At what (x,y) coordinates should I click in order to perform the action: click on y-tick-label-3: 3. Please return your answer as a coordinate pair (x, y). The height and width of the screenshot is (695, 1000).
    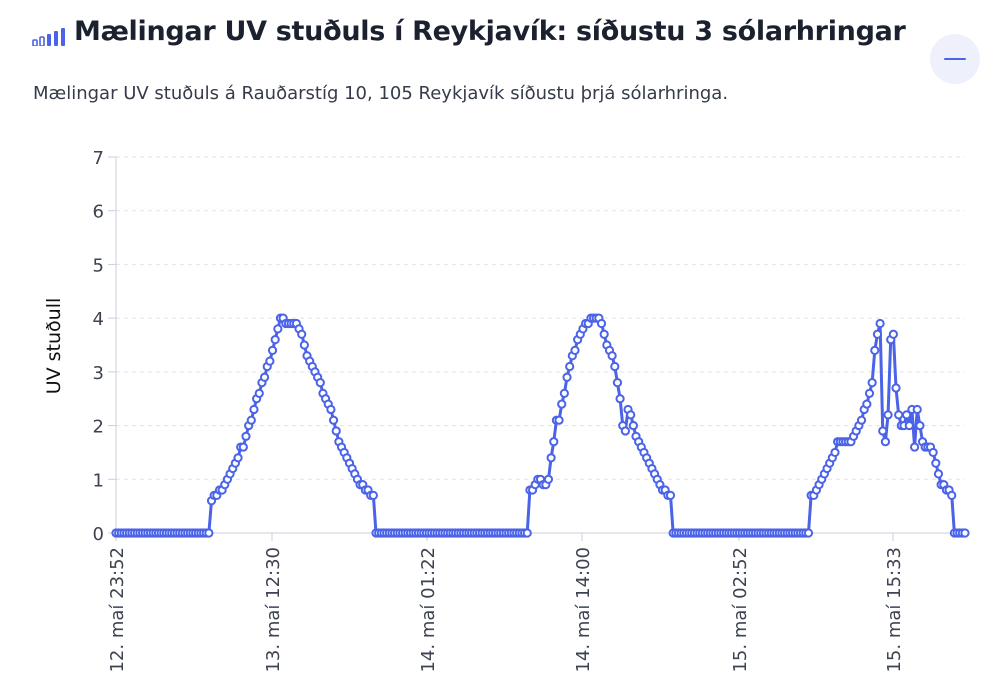
    Looking at the image, I should click on (98, 373).